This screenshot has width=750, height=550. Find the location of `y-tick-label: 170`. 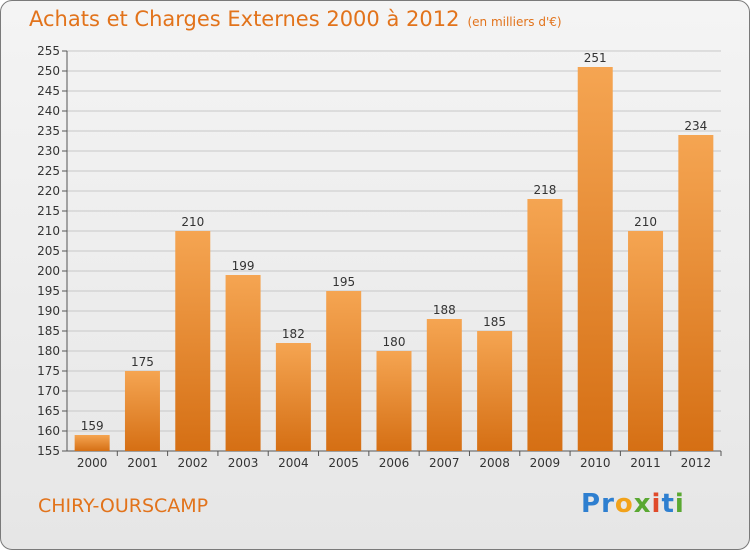

y-tick-label: 170 is located at coordinates (48, 391).